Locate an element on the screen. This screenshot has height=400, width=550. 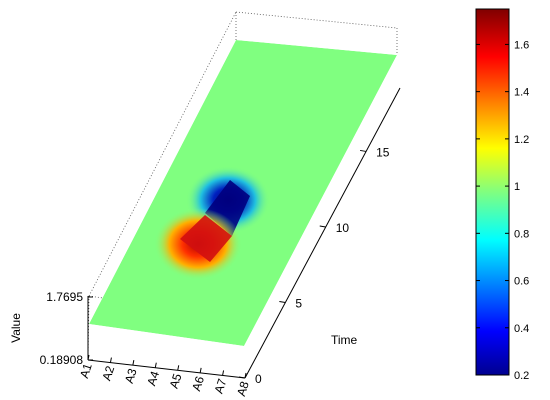
colorbar-tick-label: 1.2 is located at coordinates (521, 140).